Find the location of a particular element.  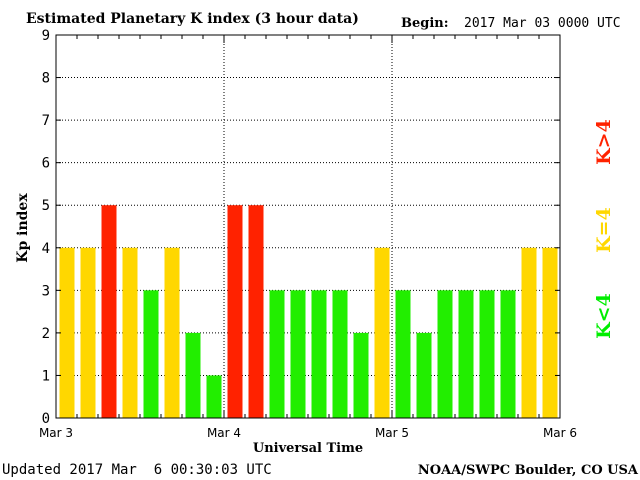

legend: K<4 K=4 K>4 is located at coordinates (604, 229).